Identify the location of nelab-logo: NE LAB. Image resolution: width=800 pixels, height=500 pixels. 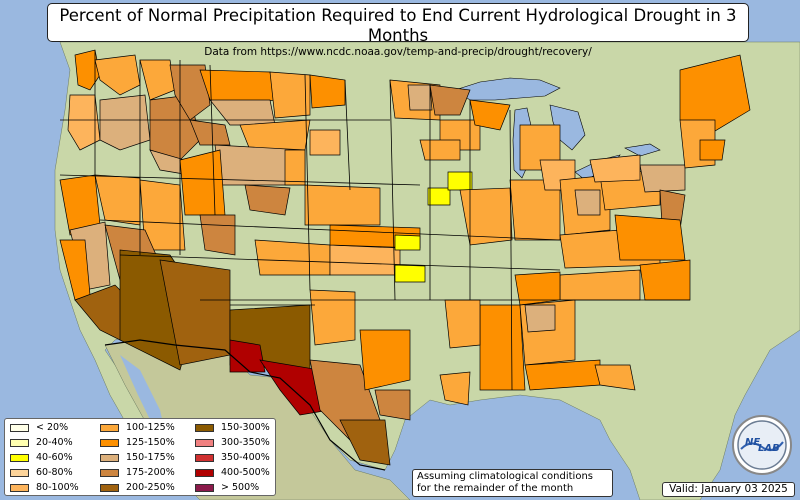
(762, 445).